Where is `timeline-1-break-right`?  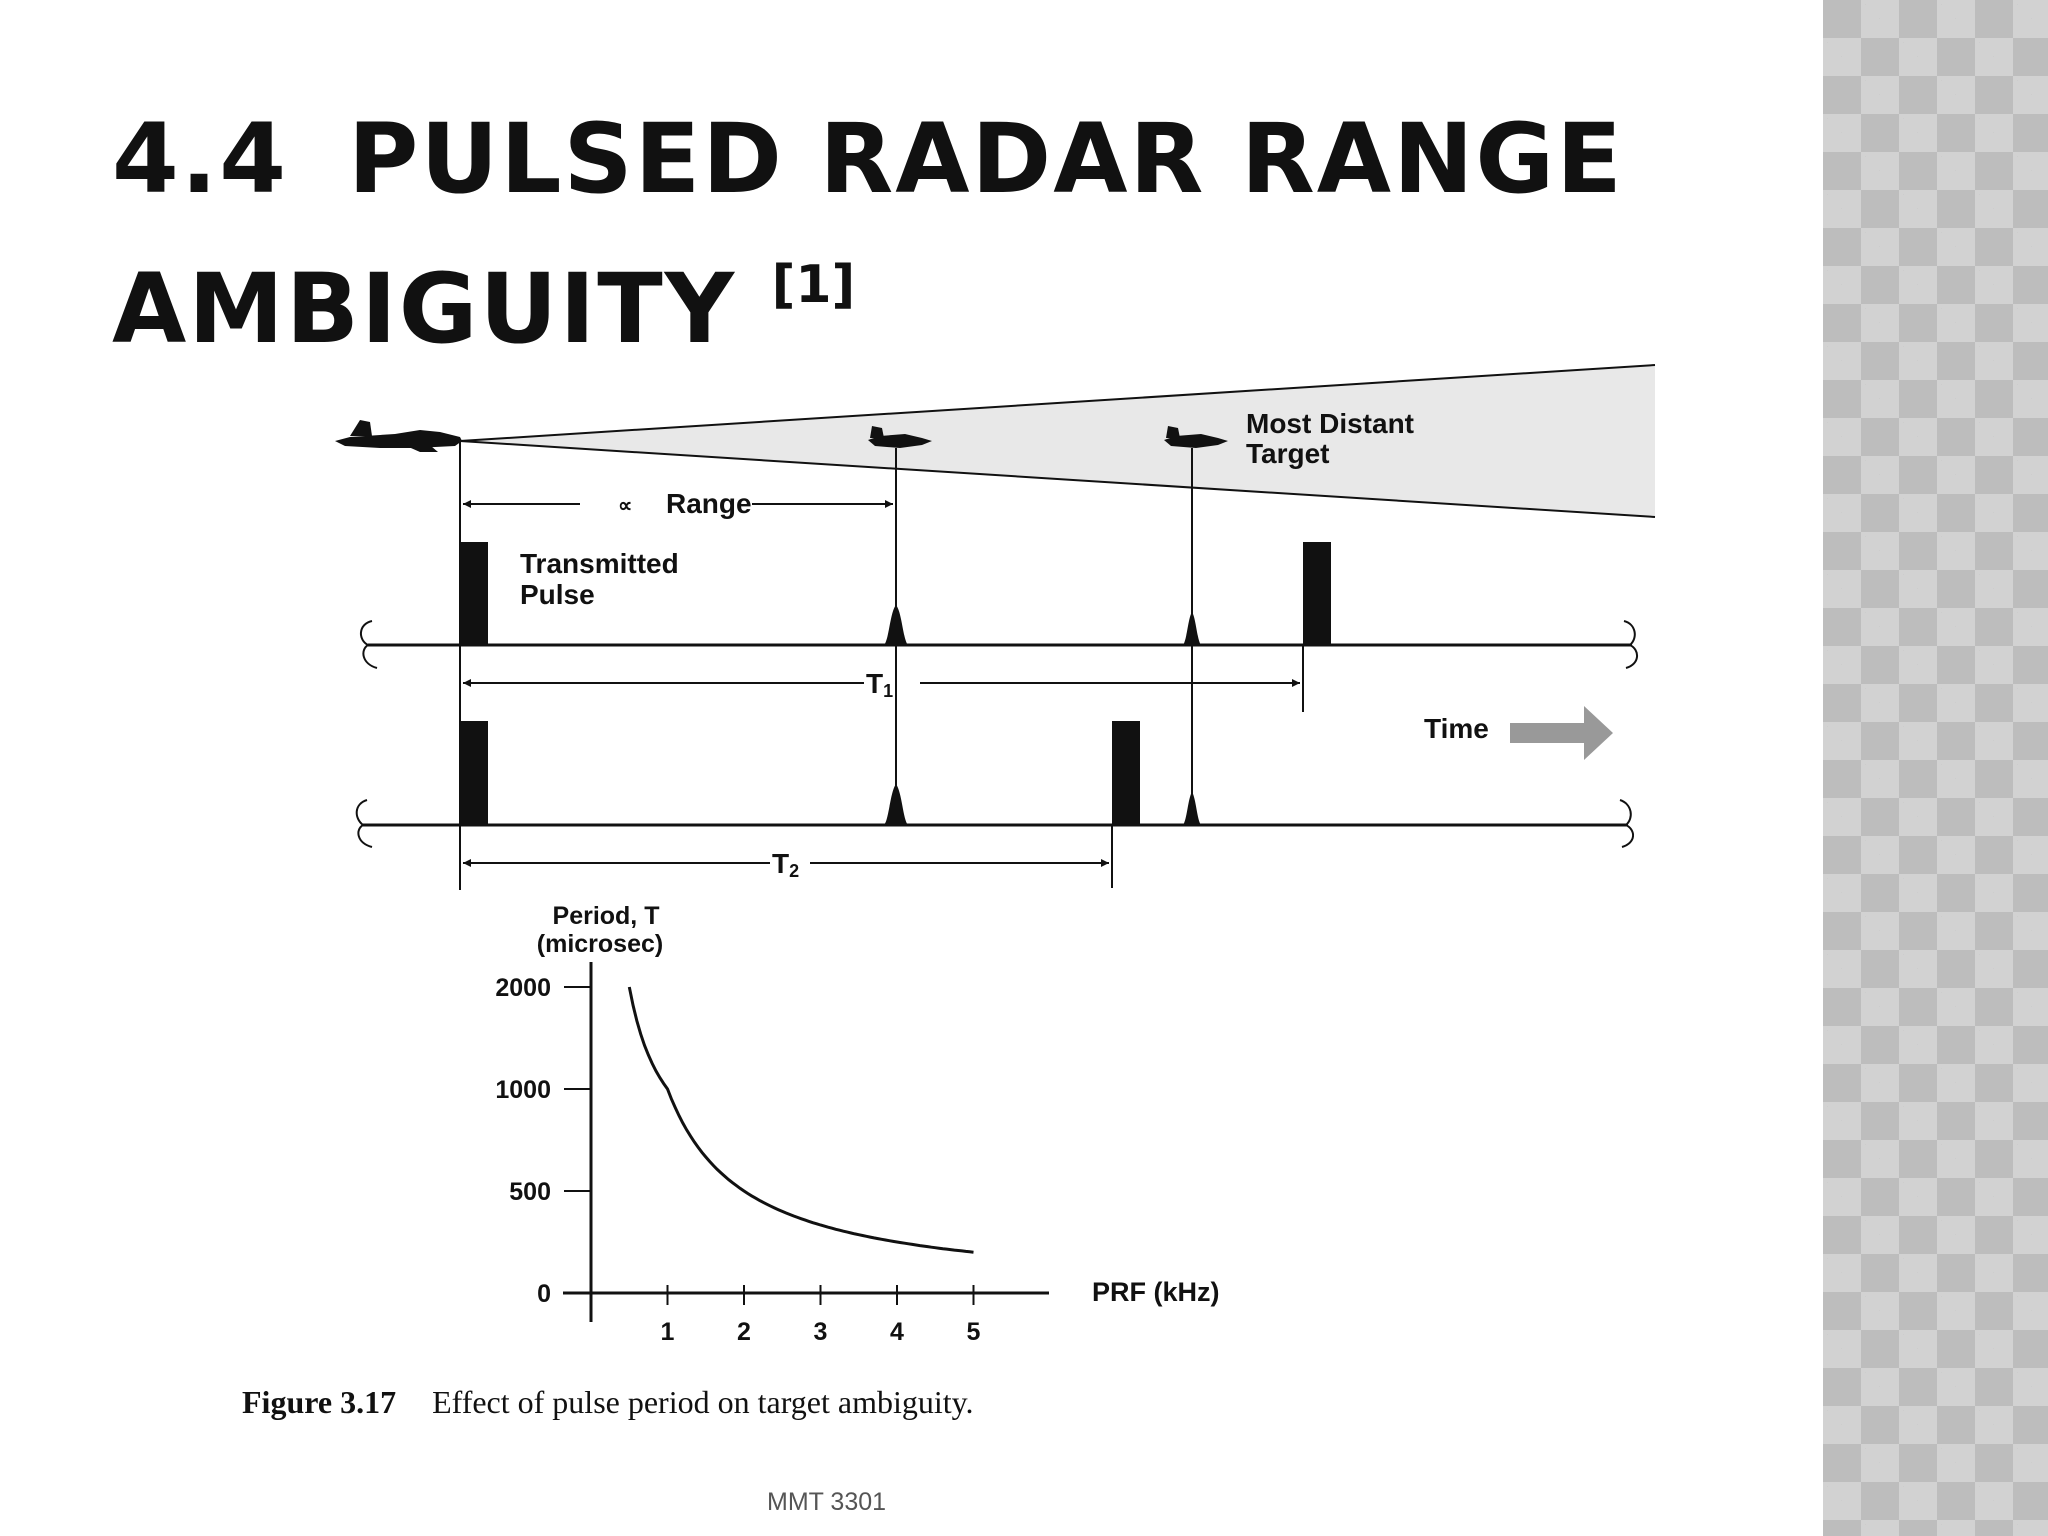
timeline-1-break-right is located at coordinates (1630, 644).